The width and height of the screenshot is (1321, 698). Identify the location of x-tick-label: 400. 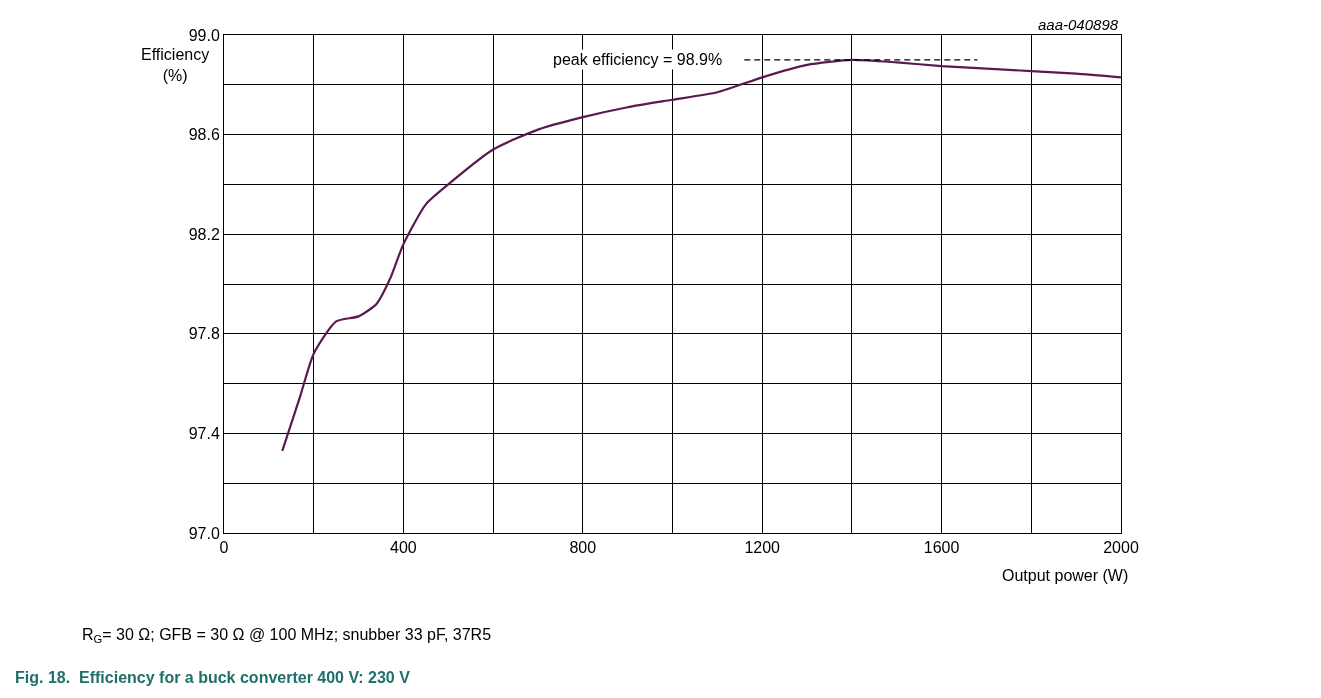
(403, 548).